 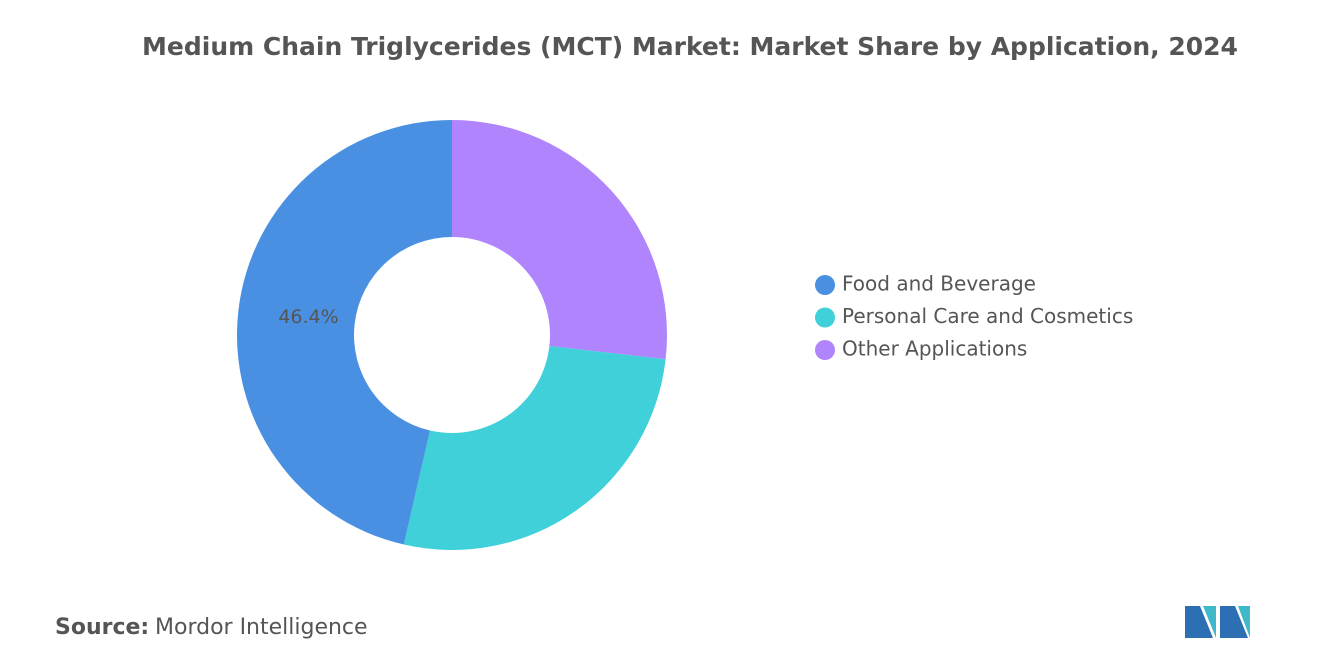 What do you see at coordinates (308, 317) in the screenshot?
I see `data-label: 46.4%` at bounding box center [308, 317].